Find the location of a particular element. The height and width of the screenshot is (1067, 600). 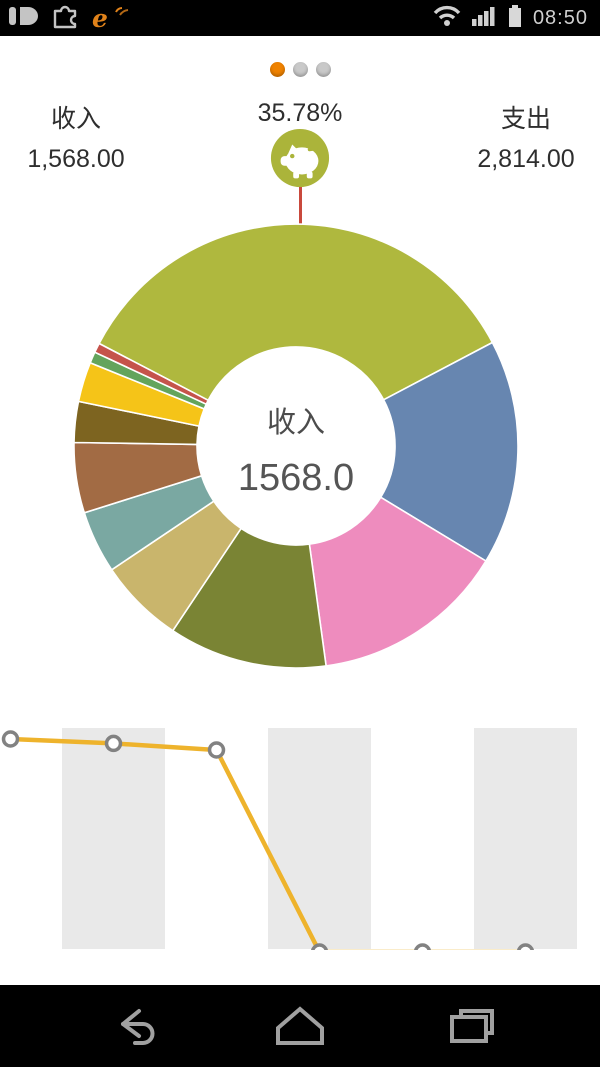

home-icon is located at coordinates (300, 1025).